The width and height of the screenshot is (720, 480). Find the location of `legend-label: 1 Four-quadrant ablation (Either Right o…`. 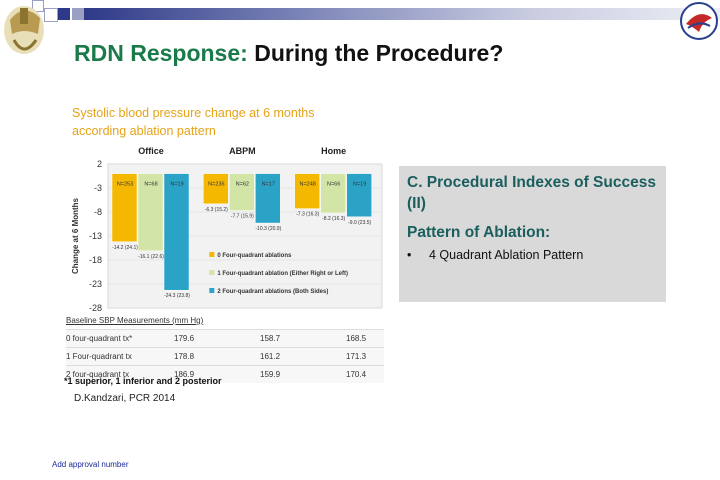

legend-label: 1 Four-quadrant ablation (Either Right o… is located at coordinates (282, 274).